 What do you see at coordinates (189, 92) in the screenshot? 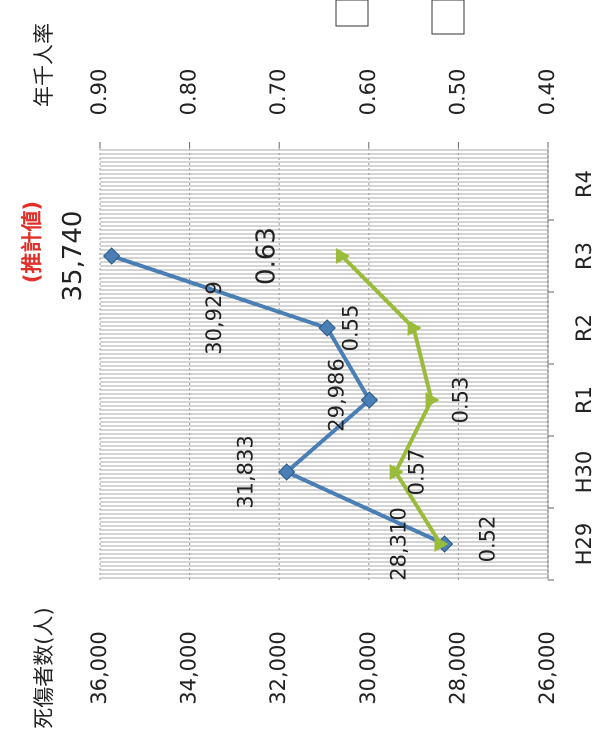
I see `y2-tick-label: 0.80` at bounding box center [189, 92].